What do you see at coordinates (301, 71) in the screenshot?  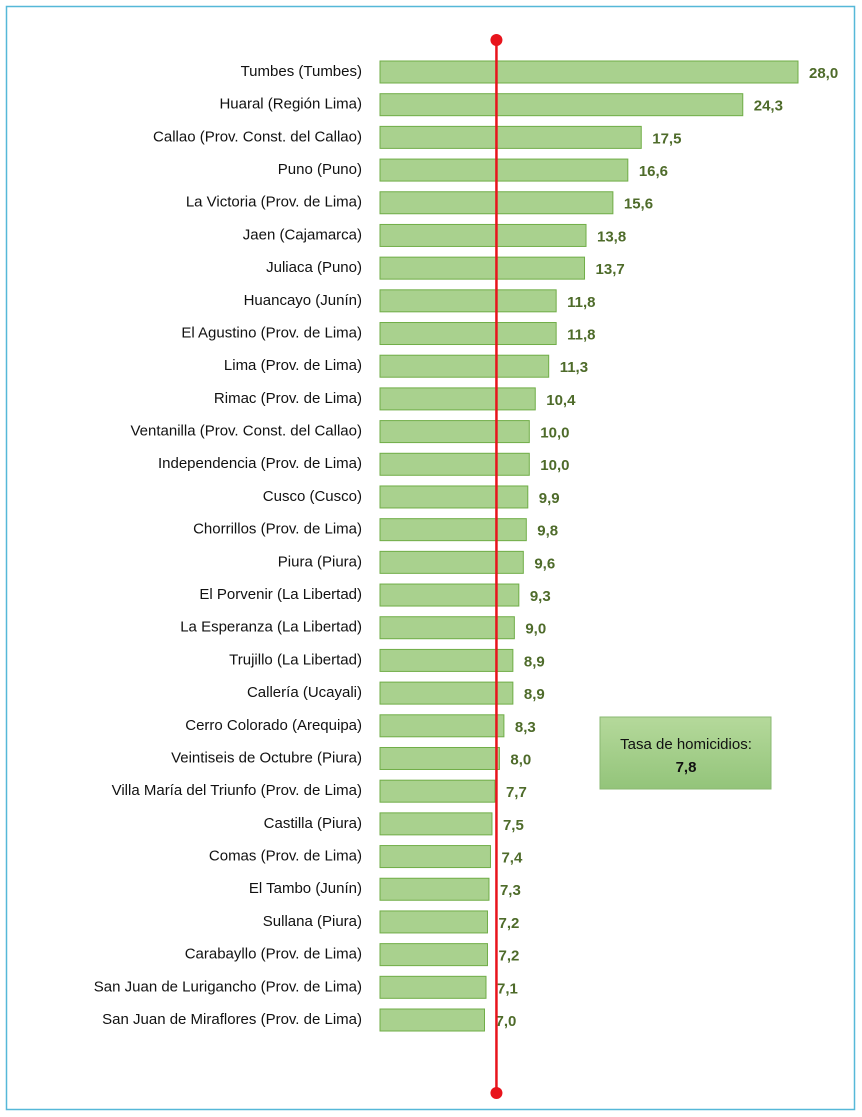 I see `category-label: Tumbes (Tumbes)` at bounding box center [301, 71].